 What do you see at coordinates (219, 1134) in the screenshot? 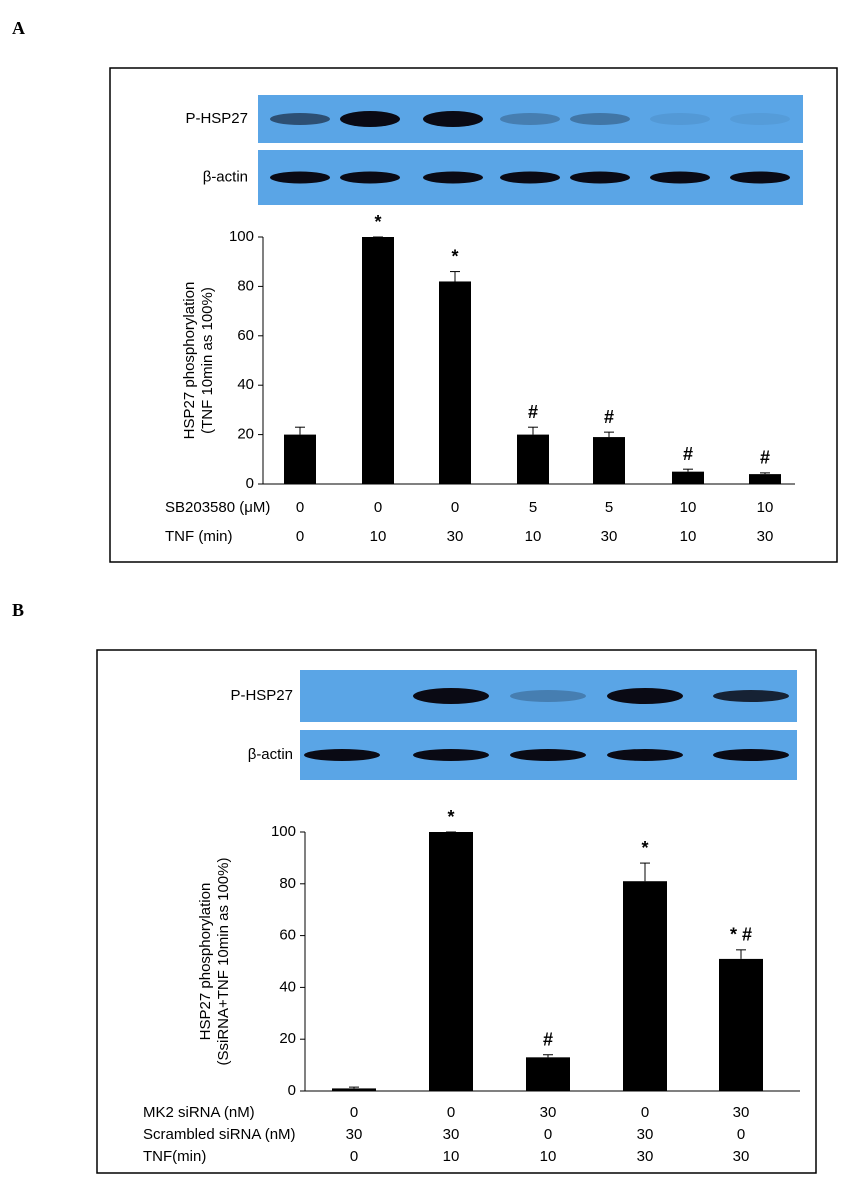
I see `condition-label: Scrambled siRNA (nM)` at bounding box center [219, 1134].